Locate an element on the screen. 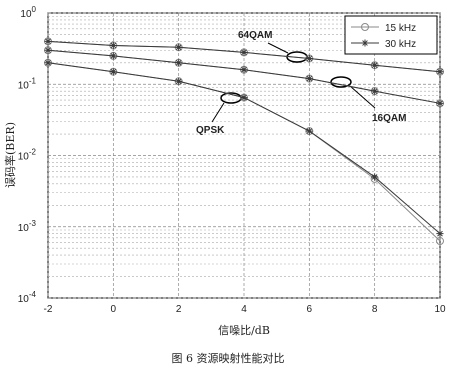 The width and height of the screenshot is (456, 375). x-tick-label: -2 is located at coordinates (48, 309).